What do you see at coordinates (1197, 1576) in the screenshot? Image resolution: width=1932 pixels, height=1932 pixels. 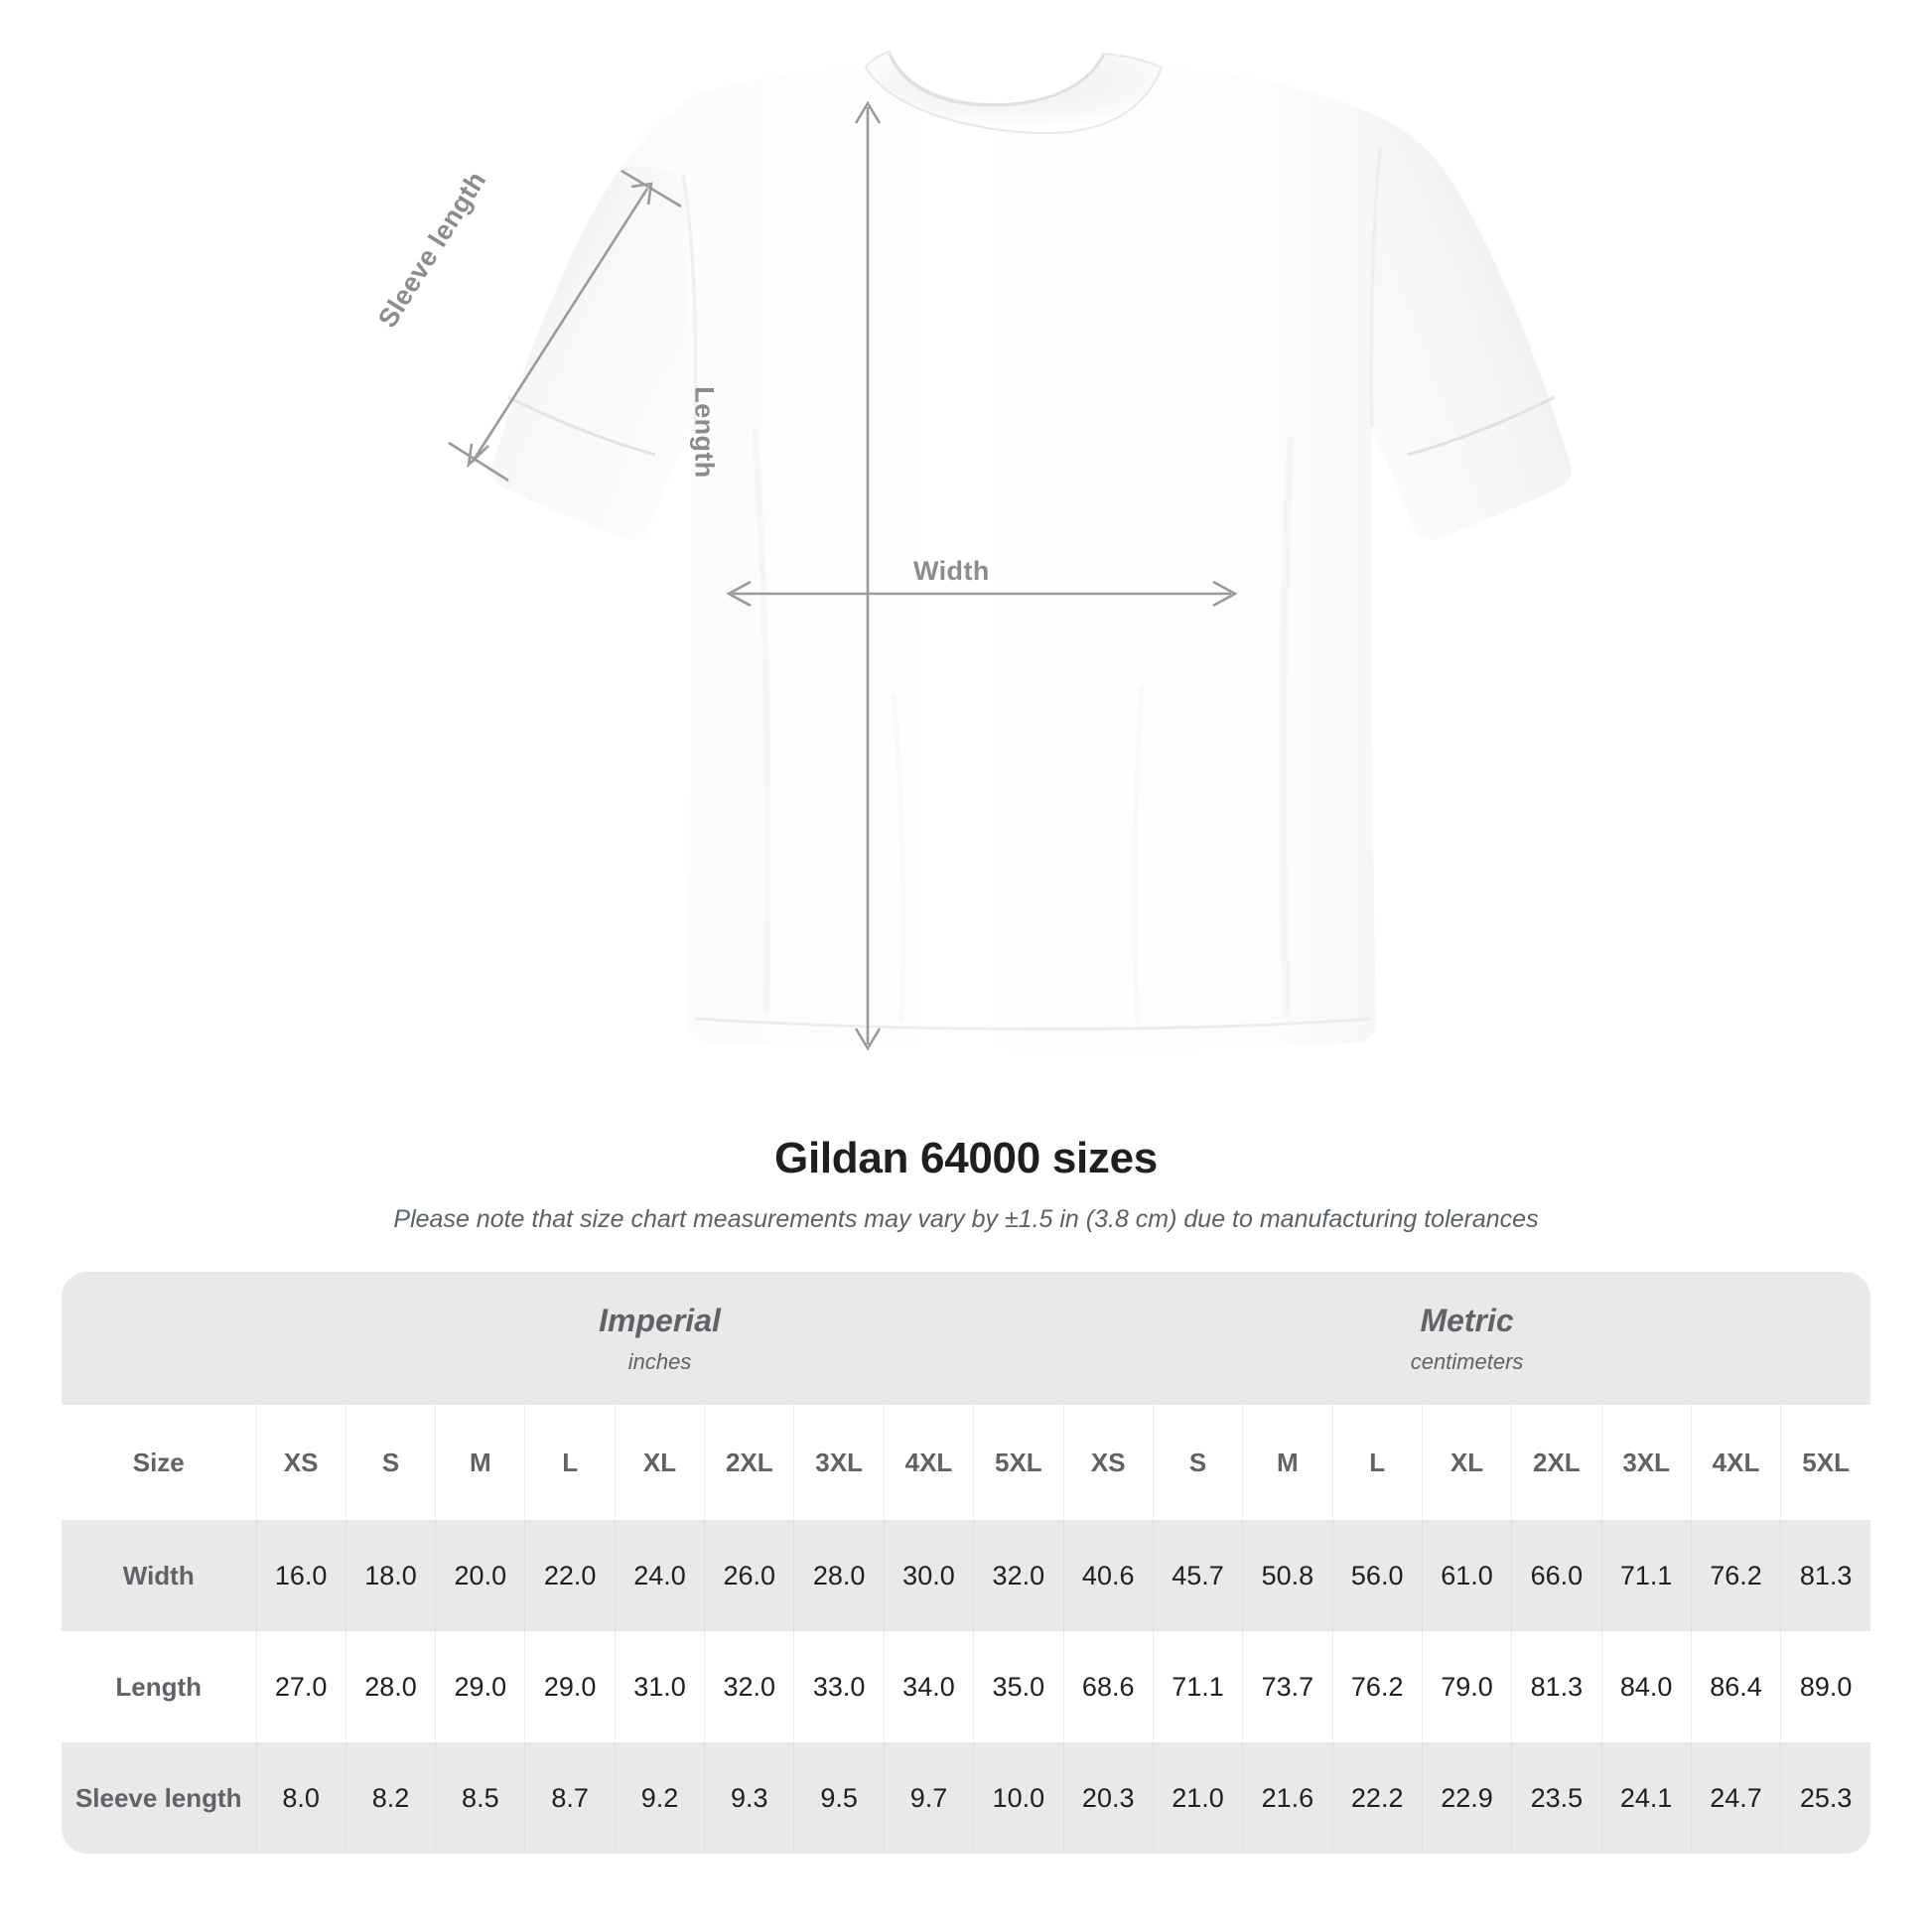 I see `measurement-cell: 45.7` at bounding box center [1197, 1576].